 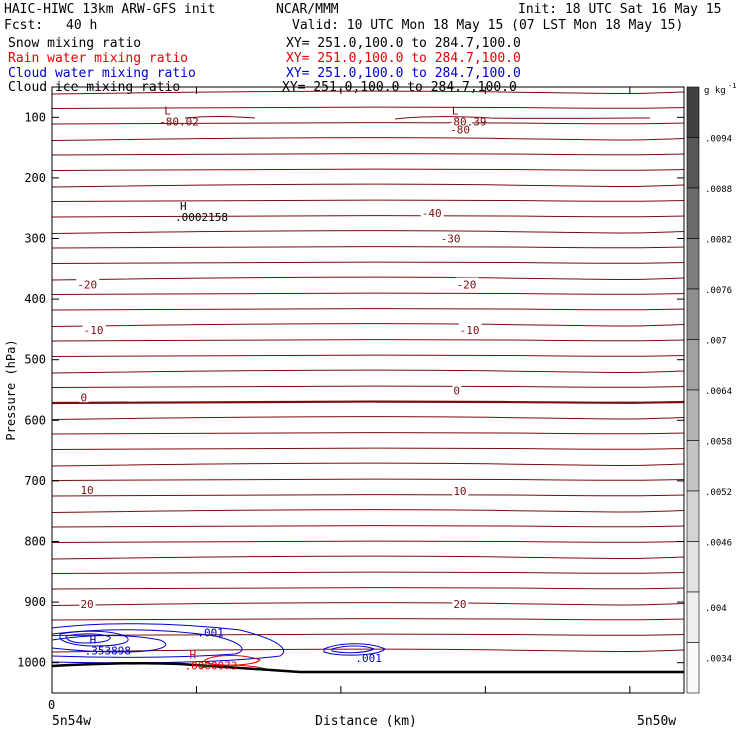 What do you see at coordinates (718, 544) in the screenshot?
I see `colorbar-label: .0046` at bounding box center [718, 544].